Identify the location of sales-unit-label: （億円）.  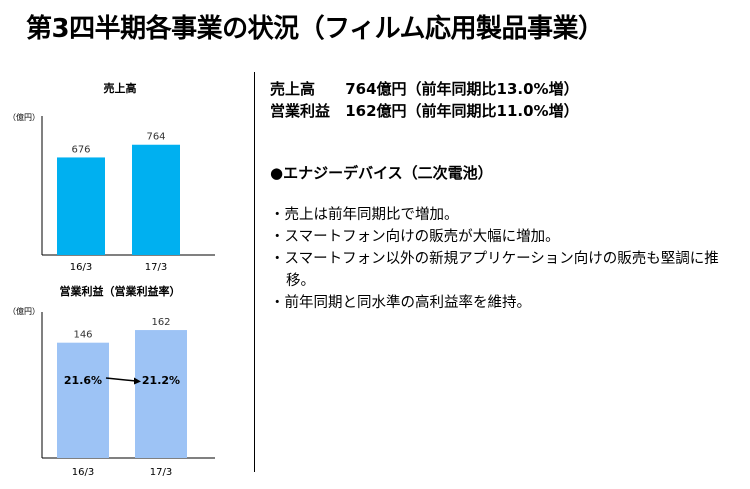
(24, 117).